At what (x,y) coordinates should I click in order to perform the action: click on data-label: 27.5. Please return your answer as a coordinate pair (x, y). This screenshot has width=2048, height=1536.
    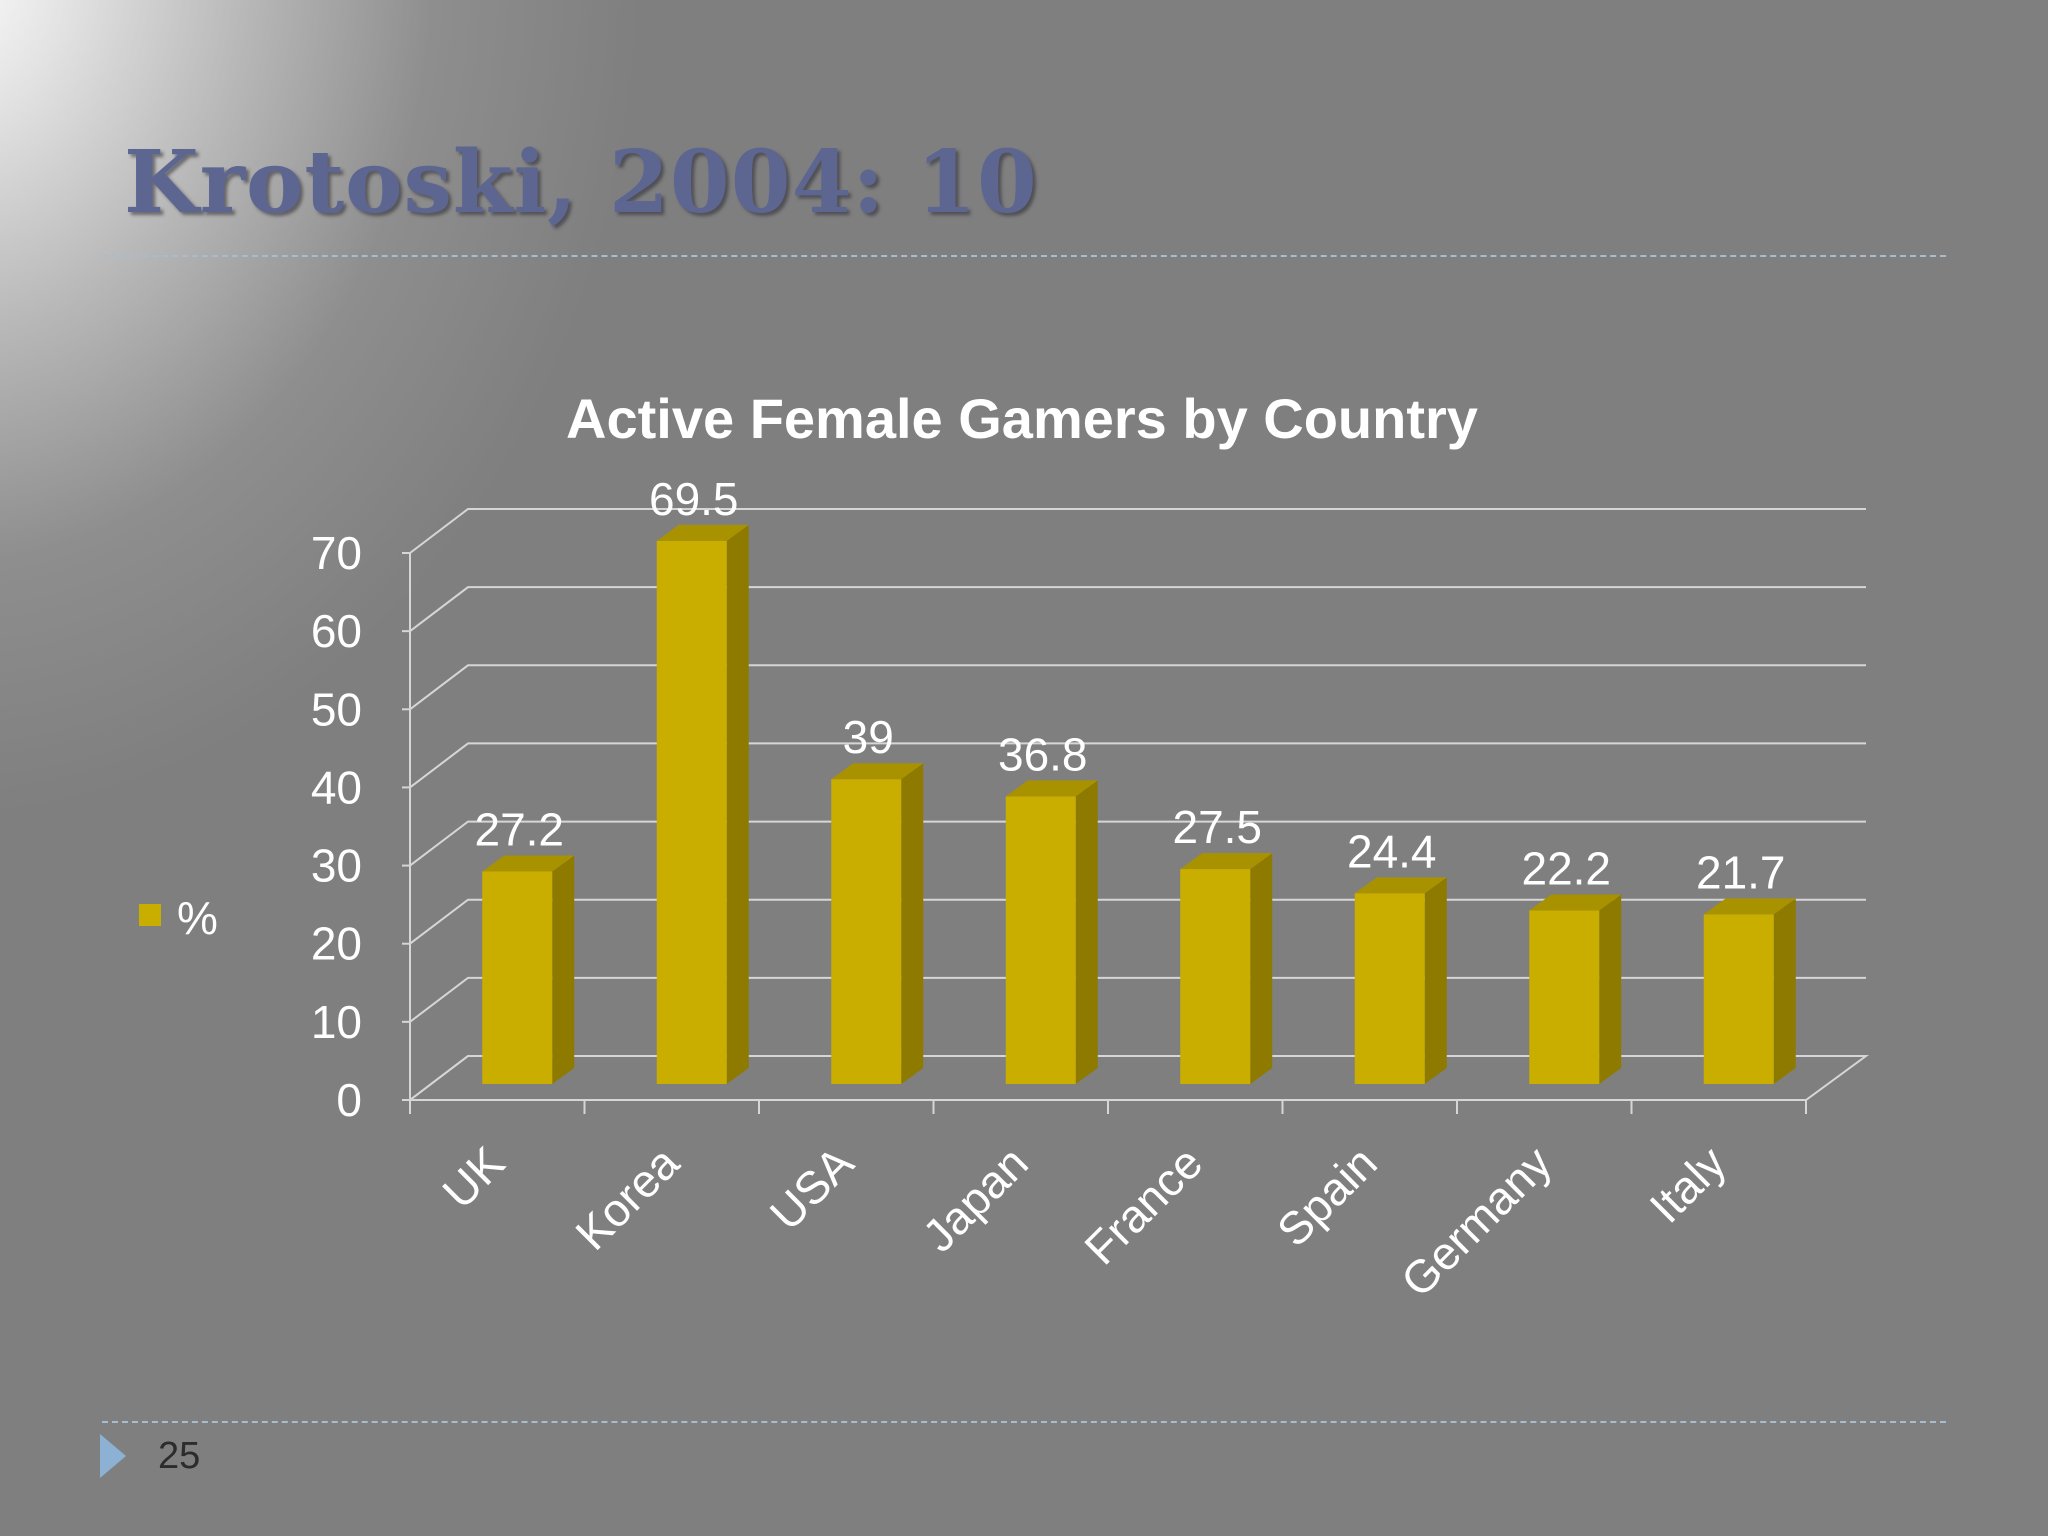
    Looking at the image, I should click on (1217, 827).